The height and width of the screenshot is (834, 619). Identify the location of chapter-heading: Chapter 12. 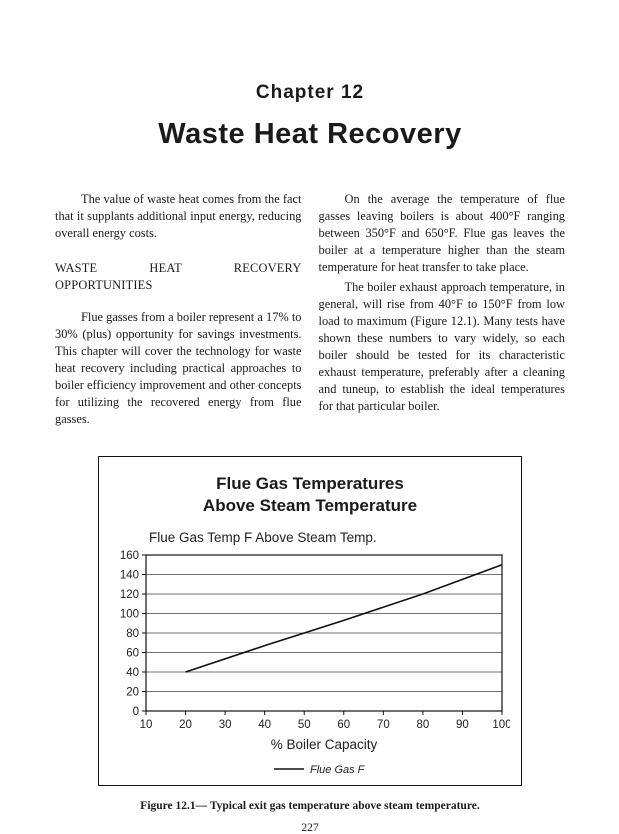
(310, 92).